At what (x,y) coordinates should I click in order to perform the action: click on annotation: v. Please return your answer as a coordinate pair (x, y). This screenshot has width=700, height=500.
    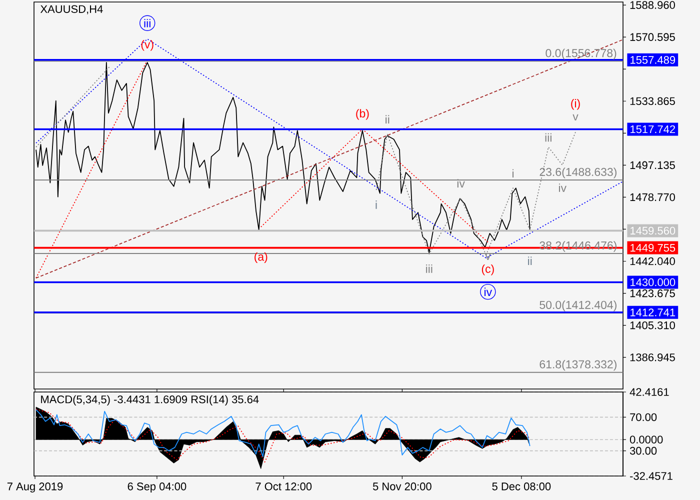
    Looking at the image, I should click on (575, 117).